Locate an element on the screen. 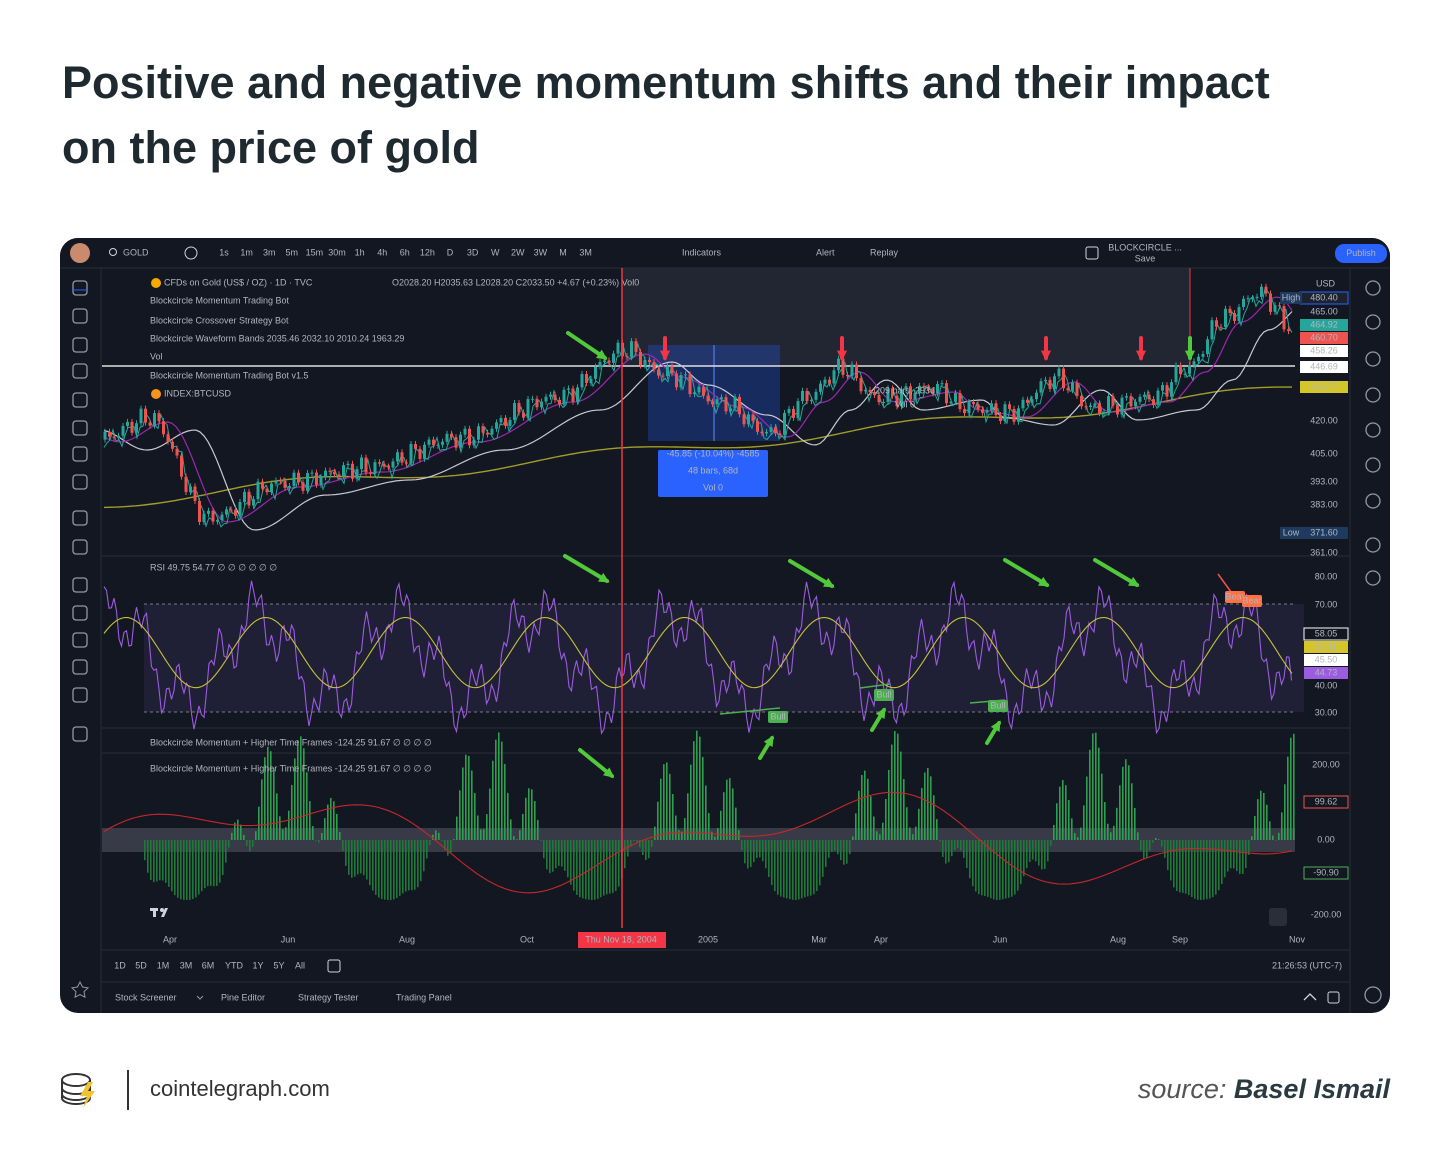  interval-button: 3M is located at coordinates (585, 252).